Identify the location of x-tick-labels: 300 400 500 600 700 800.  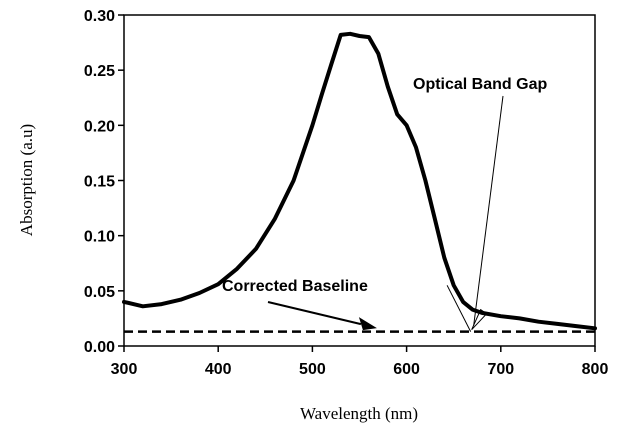
(360, 369).